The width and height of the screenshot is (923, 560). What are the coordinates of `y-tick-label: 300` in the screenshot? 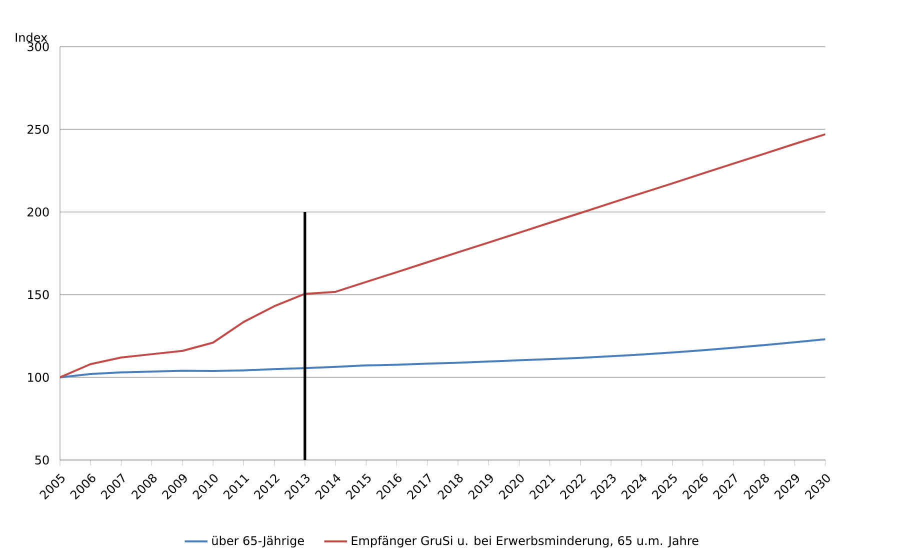 It's located at (38, 47).